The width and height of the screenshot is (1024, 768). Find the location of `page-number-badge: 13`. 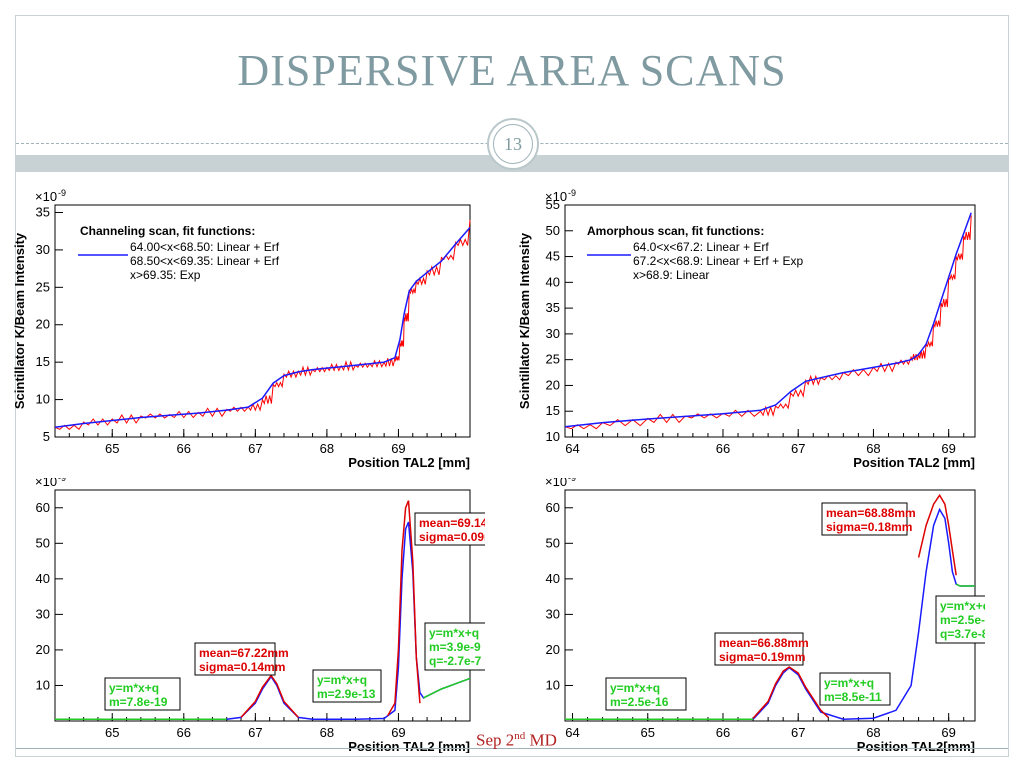

page-number-badge: 13 is located at coordinates (513, 144).